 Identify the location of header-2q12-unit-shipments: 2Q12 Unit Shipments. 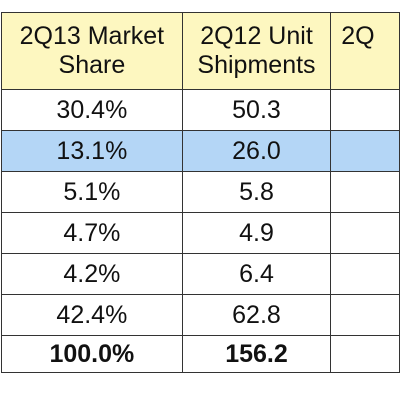
(256, 51).